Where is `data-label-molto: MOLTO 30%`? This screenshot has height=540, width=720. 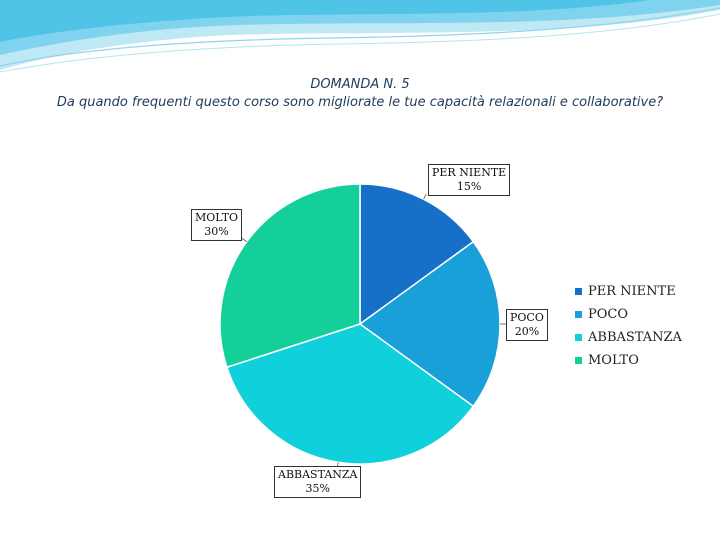 data-label-molto: MOLTO 30% is located at coordinates (217, 225).